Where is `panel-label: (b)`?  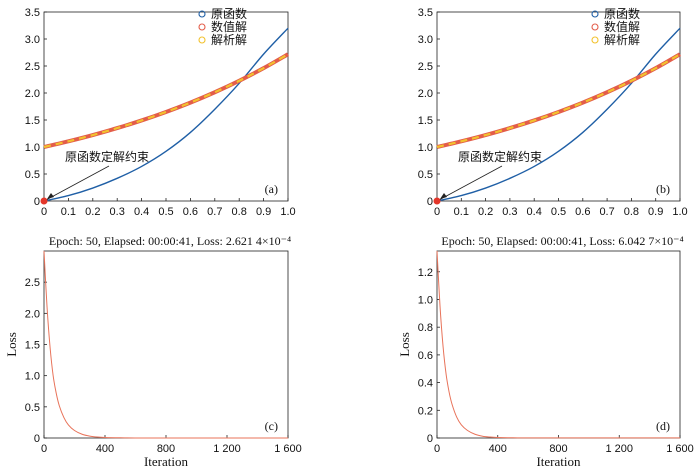
panel-label: (b) is located at coordinates (663, 189).